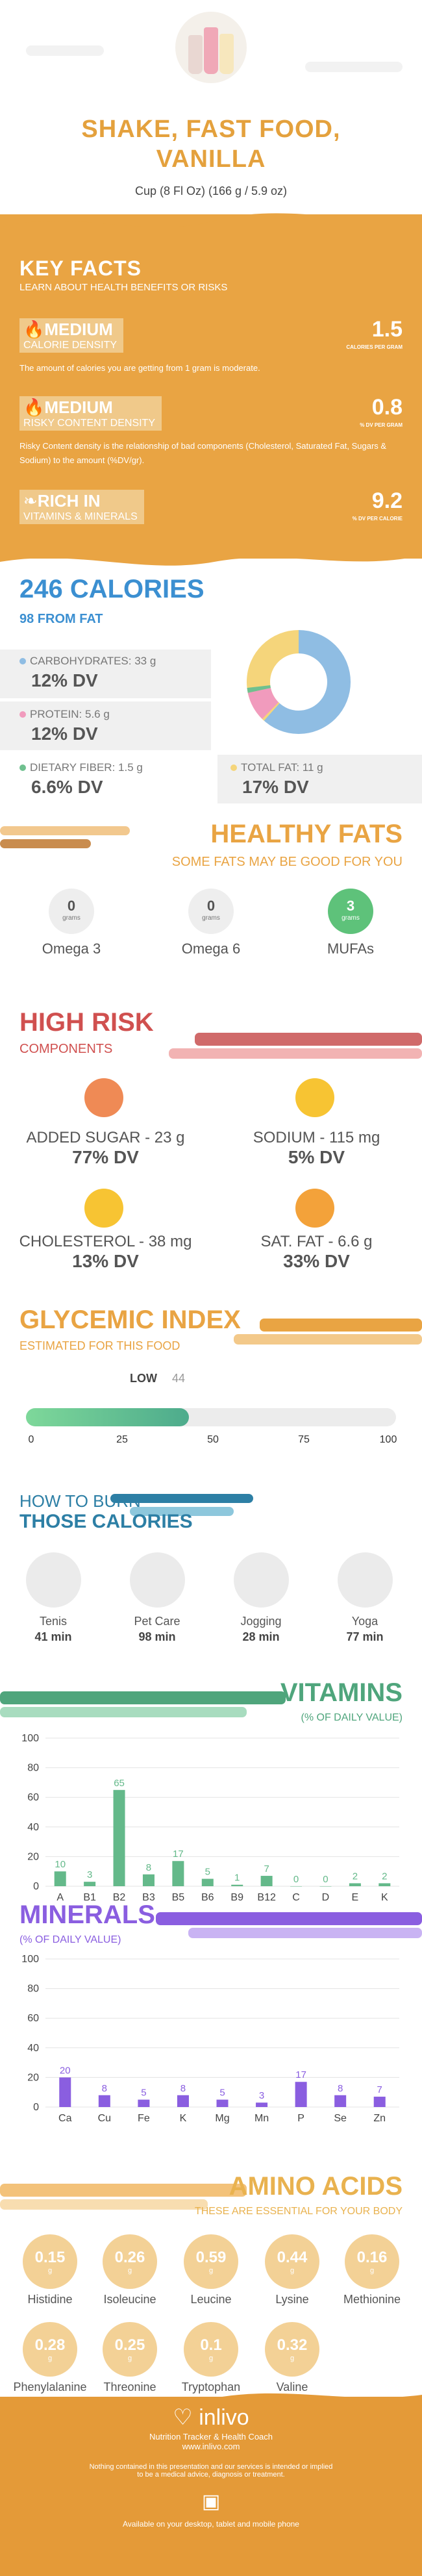 The image size is (422, 2576). I want to click on mineral-value-label: 17, so click(300, 2074).